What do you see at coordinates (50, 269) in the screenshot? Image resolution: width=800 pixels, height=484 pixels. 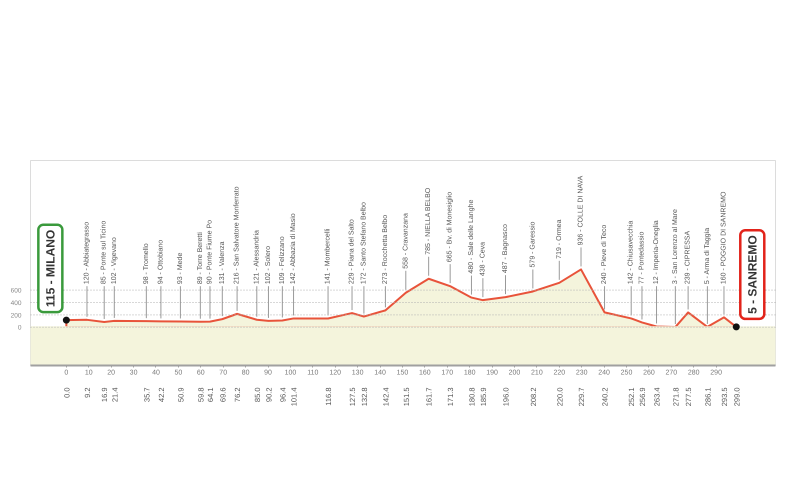 I see `annotation: 115 - MILANO` at bounding box center [50, 269].